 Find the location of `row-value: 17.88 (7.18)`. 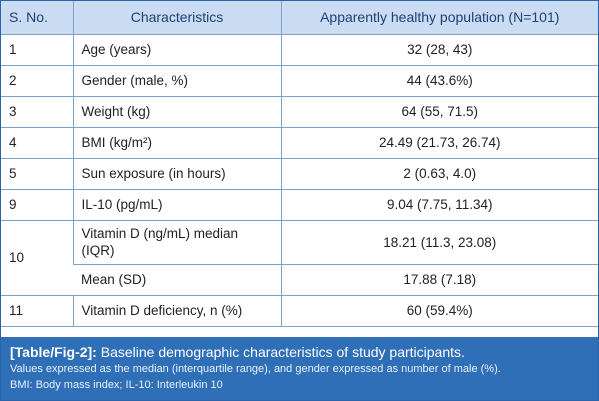

row-value: 17.88 (7.18) is located at coordinates (439, 280).